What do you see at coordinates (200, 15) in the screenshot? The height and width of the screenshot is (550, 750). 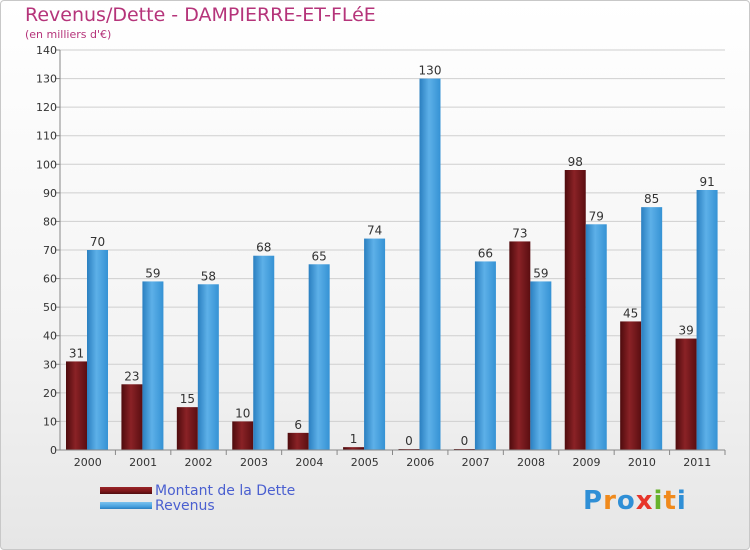 I see `chart-title: Revenus/Dette - DAMPIERRE-ET-FLéE` at bounding box center [200, 15].